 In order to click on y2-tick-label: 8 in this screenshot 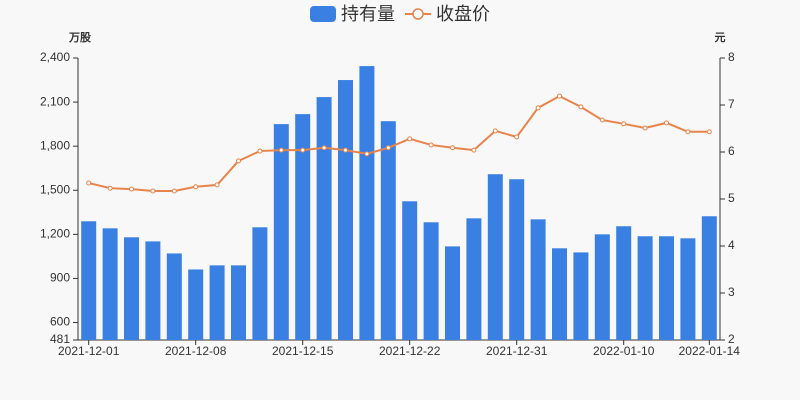, I will do `click(731, 57)`.